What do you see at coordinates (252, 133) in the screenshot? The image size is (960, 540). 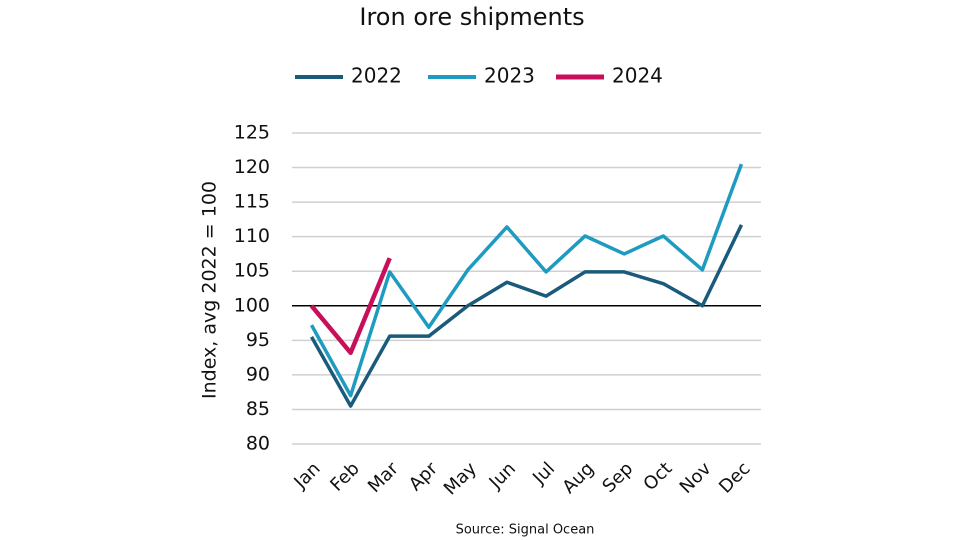 I see `y-tick-label: 125` at bounding box center [252, 133].